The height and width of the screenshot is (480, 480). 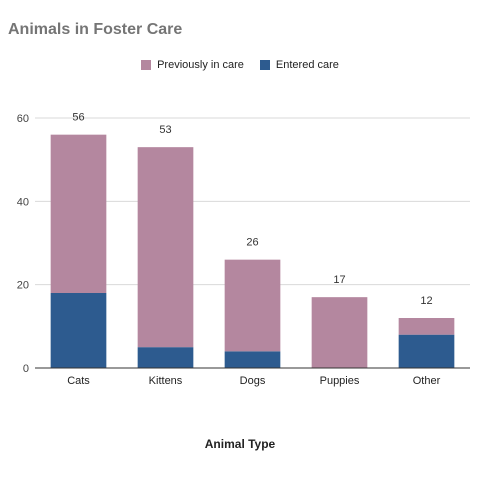 I want to click on chart-title: Animals in Foster Care, so click(x=95, y=29).